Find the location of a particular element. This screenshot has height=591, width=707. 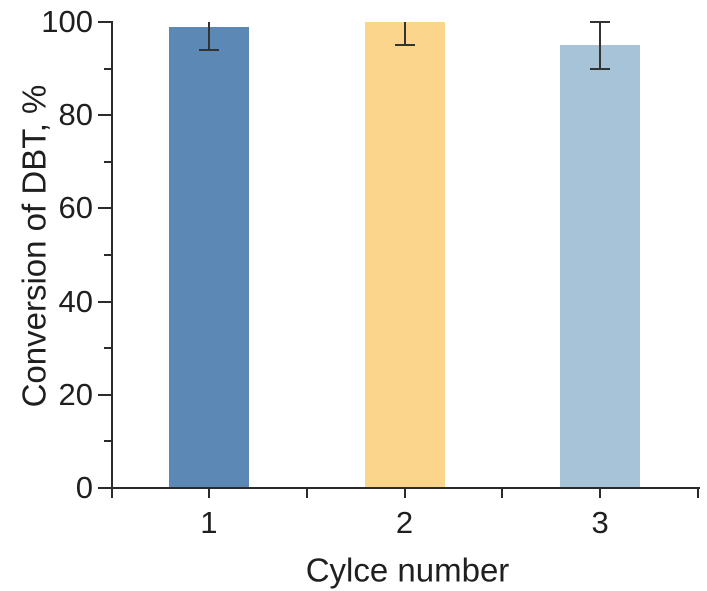

y-tick-label: 100 is located at coordinates (67, 21).